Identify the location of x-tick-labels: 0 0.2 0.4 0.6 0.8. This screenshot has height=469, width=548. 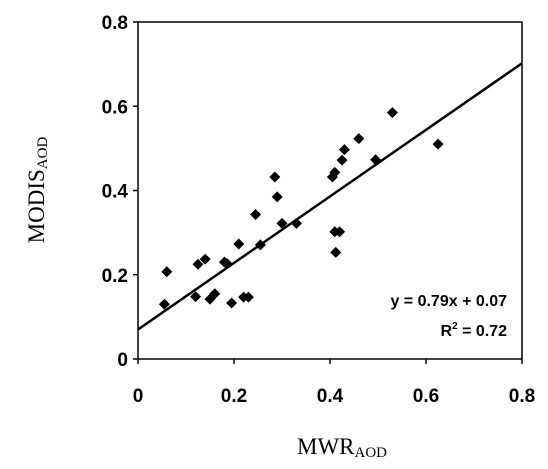
(334, 396).